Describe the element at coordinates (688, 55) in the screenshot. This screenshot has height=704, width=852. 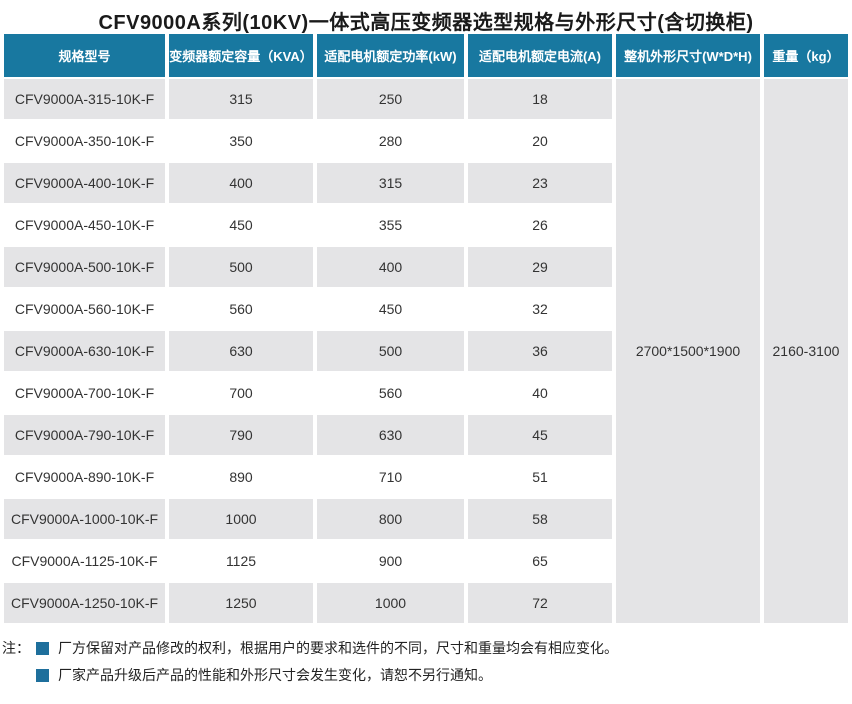
I see `col-header-dimensions: 整机外形尺寸(W*D*H)` at that location.